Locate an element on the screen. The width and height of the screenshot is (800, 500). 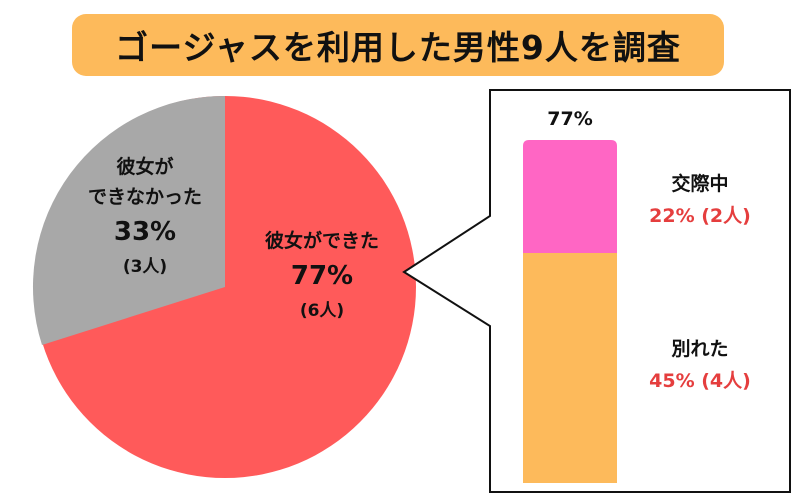
title-banner: ゴージャスを利用した男性9人を調査 is located at coordinates (398, 45).